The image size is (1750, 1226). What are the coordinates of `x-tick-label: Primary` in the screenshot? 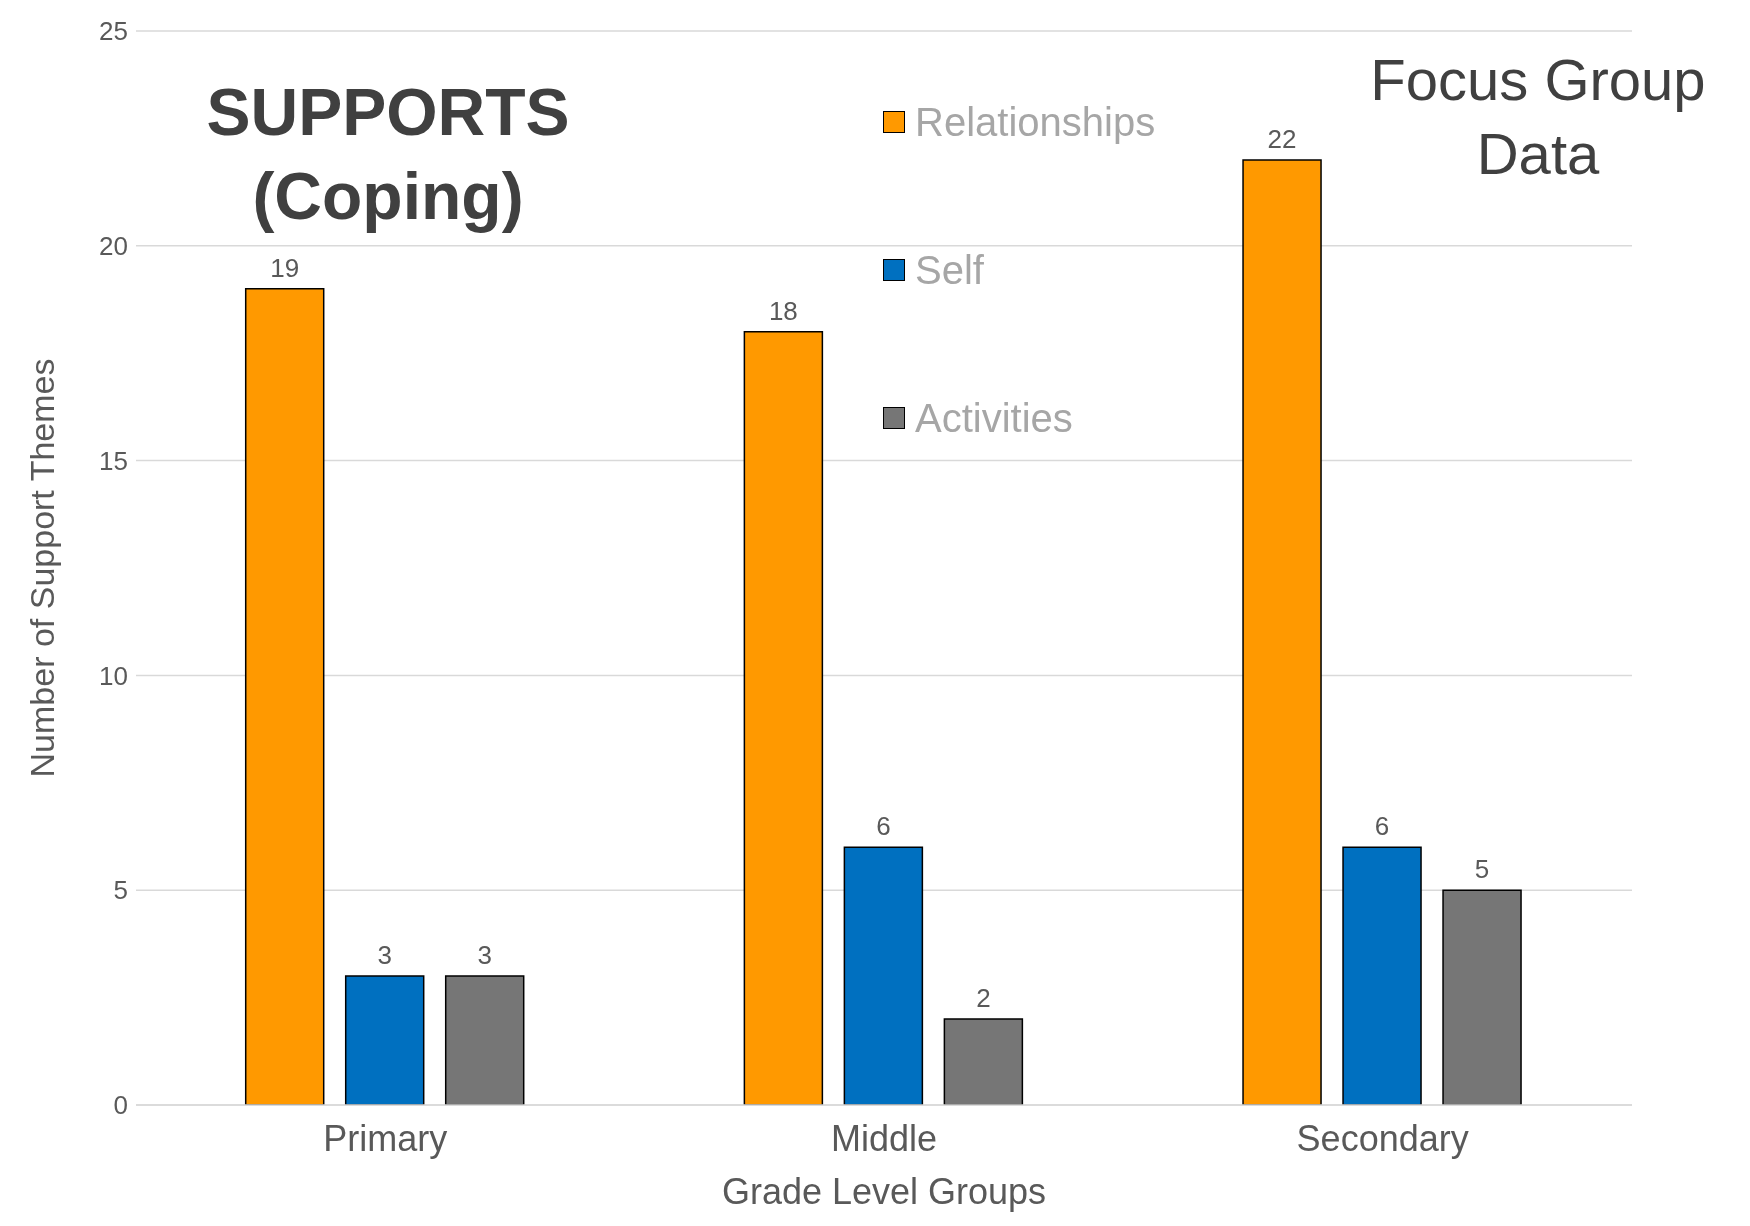 It's located at (385, 1138).